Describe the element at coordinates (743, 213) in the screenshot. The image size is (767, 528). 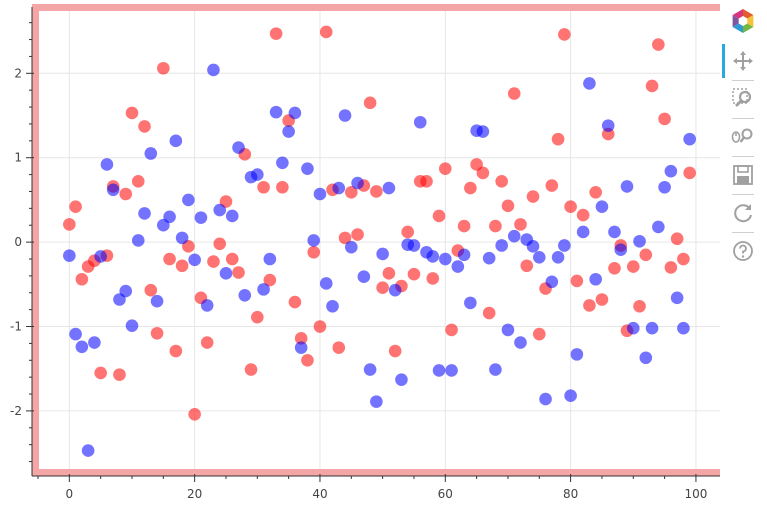
I see `reset-icon` at that location.